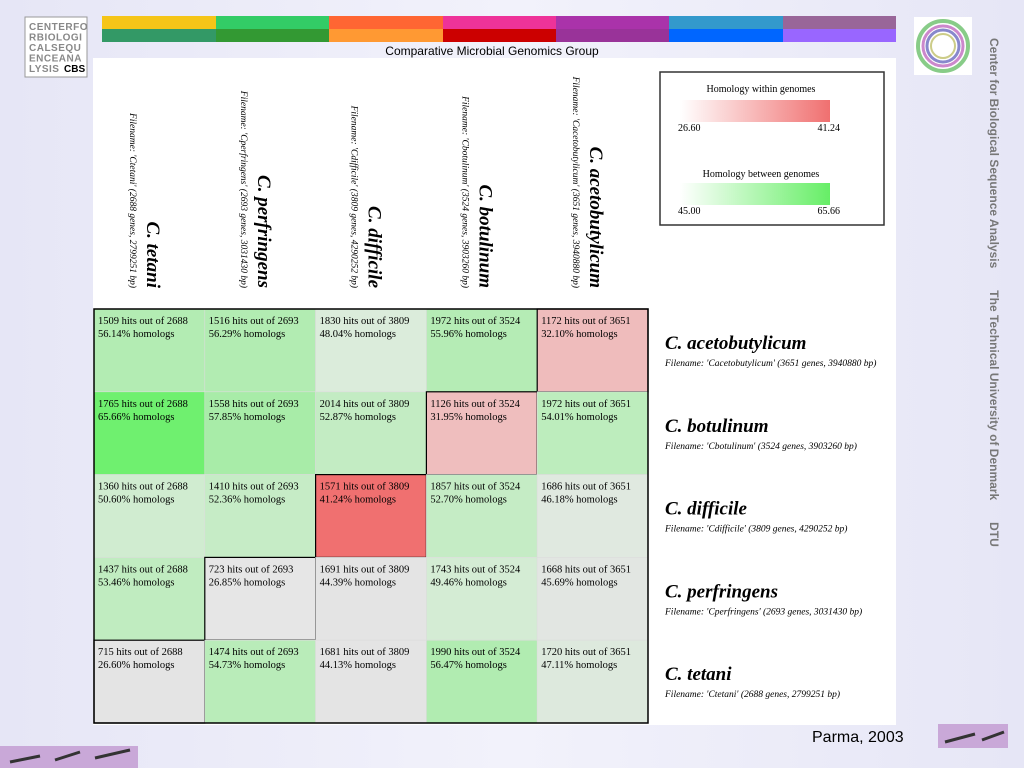 The image size is (1024, 768). What do you see at coordinates (365, 569) in the screenshot?
I see `cell-hits: 1691 hits out of 3809` at bounding box center [365, 569].